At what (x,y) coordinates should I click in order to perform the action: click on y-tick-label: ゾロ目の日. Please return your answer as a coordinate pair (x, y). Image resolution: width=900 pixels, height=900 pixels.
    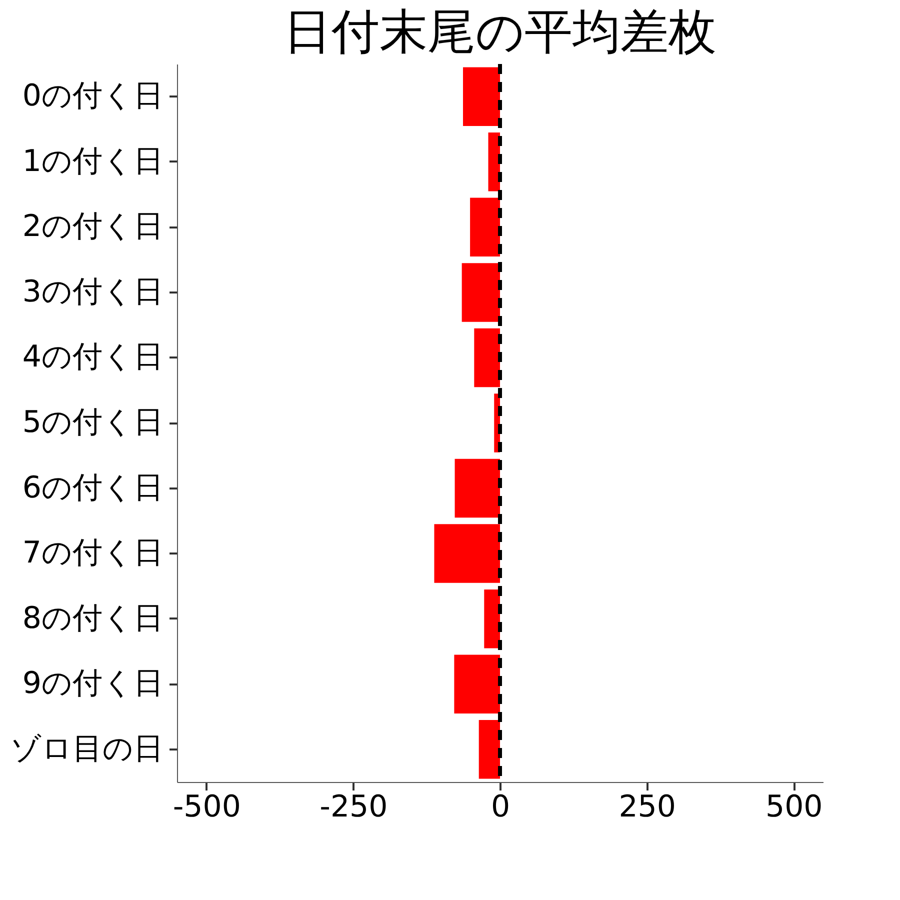
    Looking at the image, I should click on (87, 748).